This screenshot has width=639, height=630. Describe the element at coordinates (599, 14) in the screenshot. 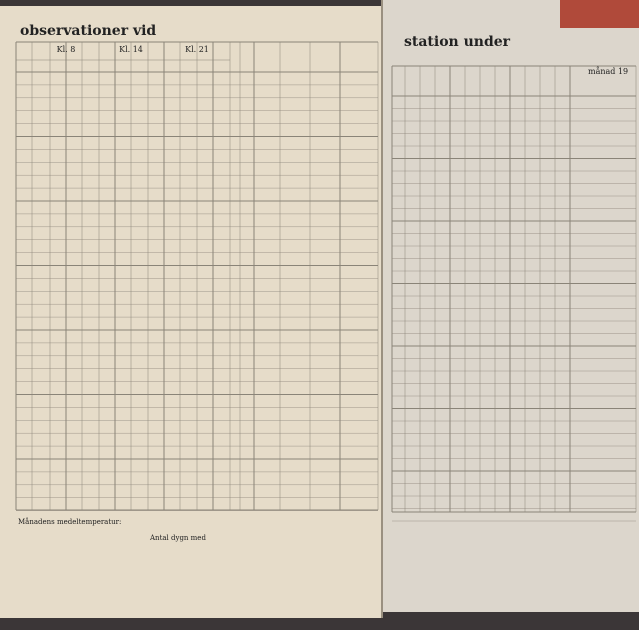

I see `corner-object` at that location.